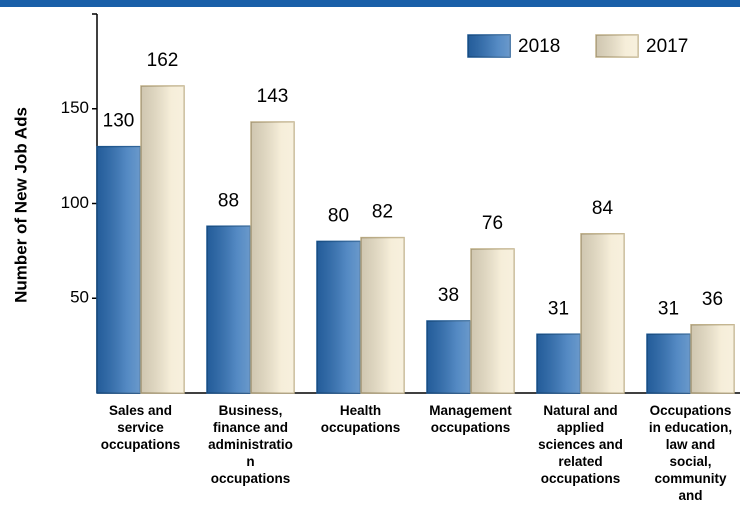 The height and width of the screenshot is (508, 740). What do you see at coordinates (370, 3) in the screenshot?
I see `top-band` at bounding box center [370, 3].